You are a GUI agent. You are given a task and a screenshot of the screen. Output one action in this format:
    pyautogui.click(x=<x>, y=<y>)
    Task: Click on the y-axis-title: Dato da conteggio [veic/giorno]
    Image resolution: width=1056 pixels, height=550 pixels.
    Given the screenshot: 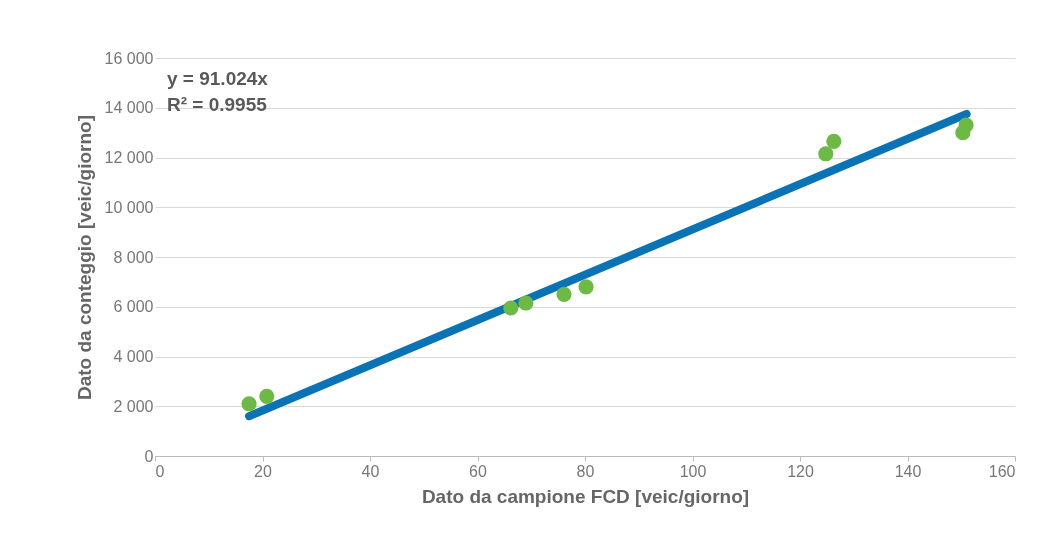 What is the action you would take?
    pyautogui.click(x=84, y=257)
    